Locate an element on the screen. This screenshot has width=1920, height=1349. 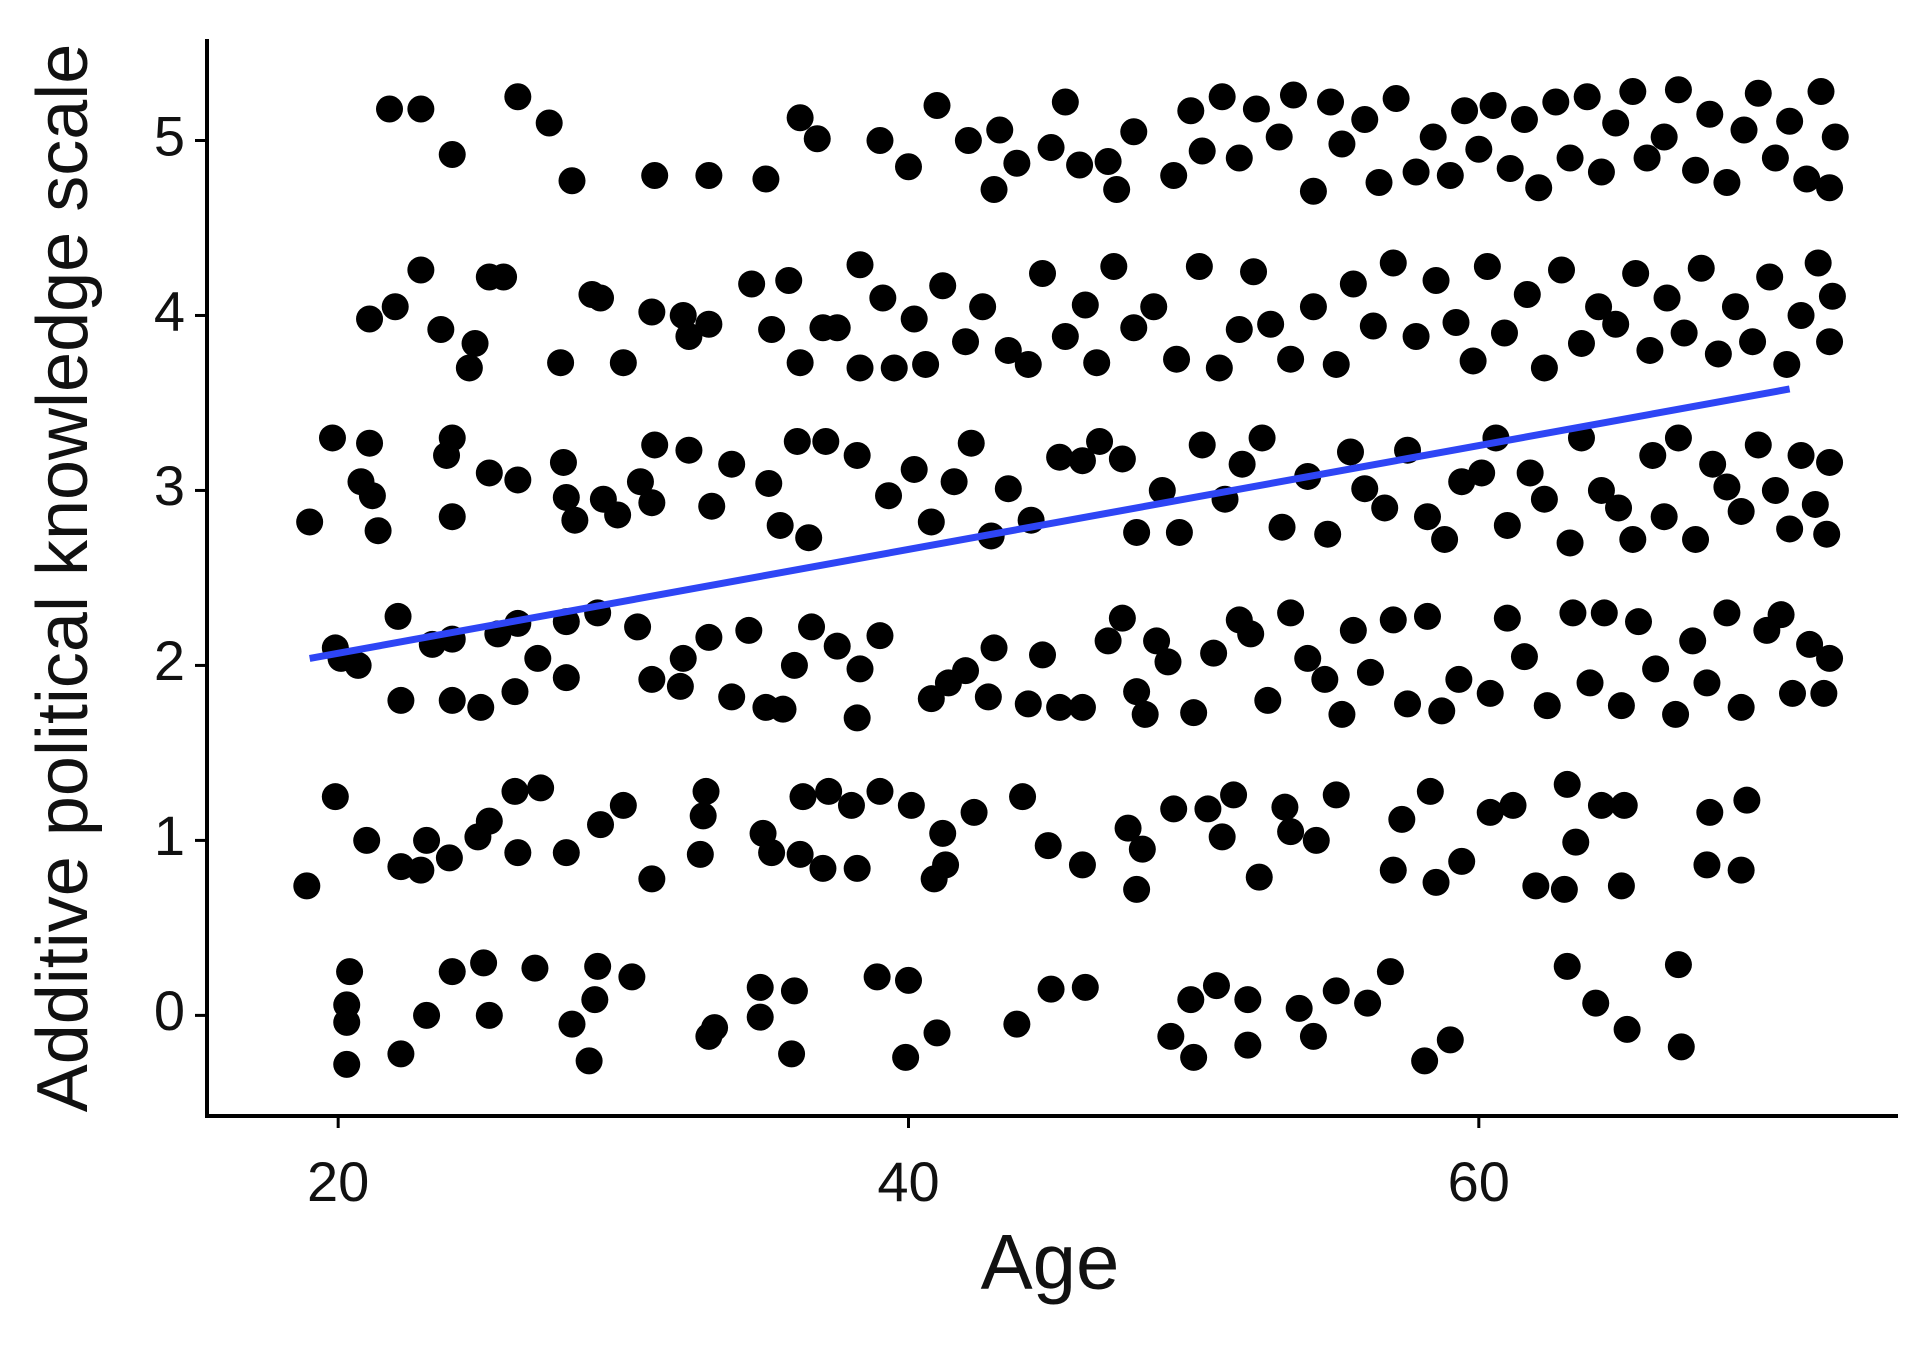
y-tick-label: 1 is located at coordinates (169, 835).